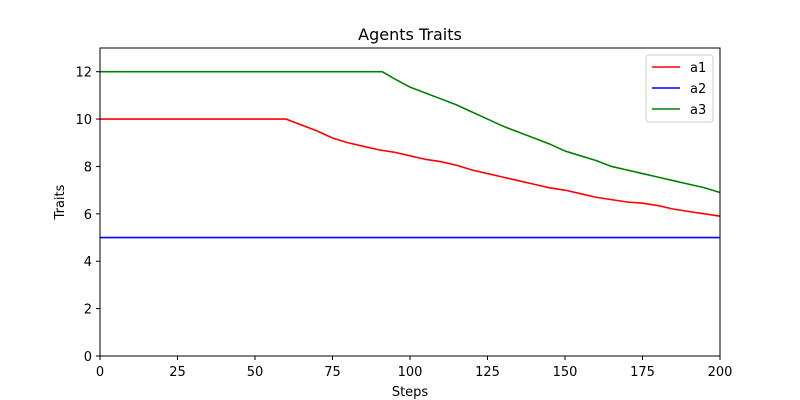 The width and height of the screenshot is (800, 400). I want to click on y-tick-label: 2, so click(88, 310).